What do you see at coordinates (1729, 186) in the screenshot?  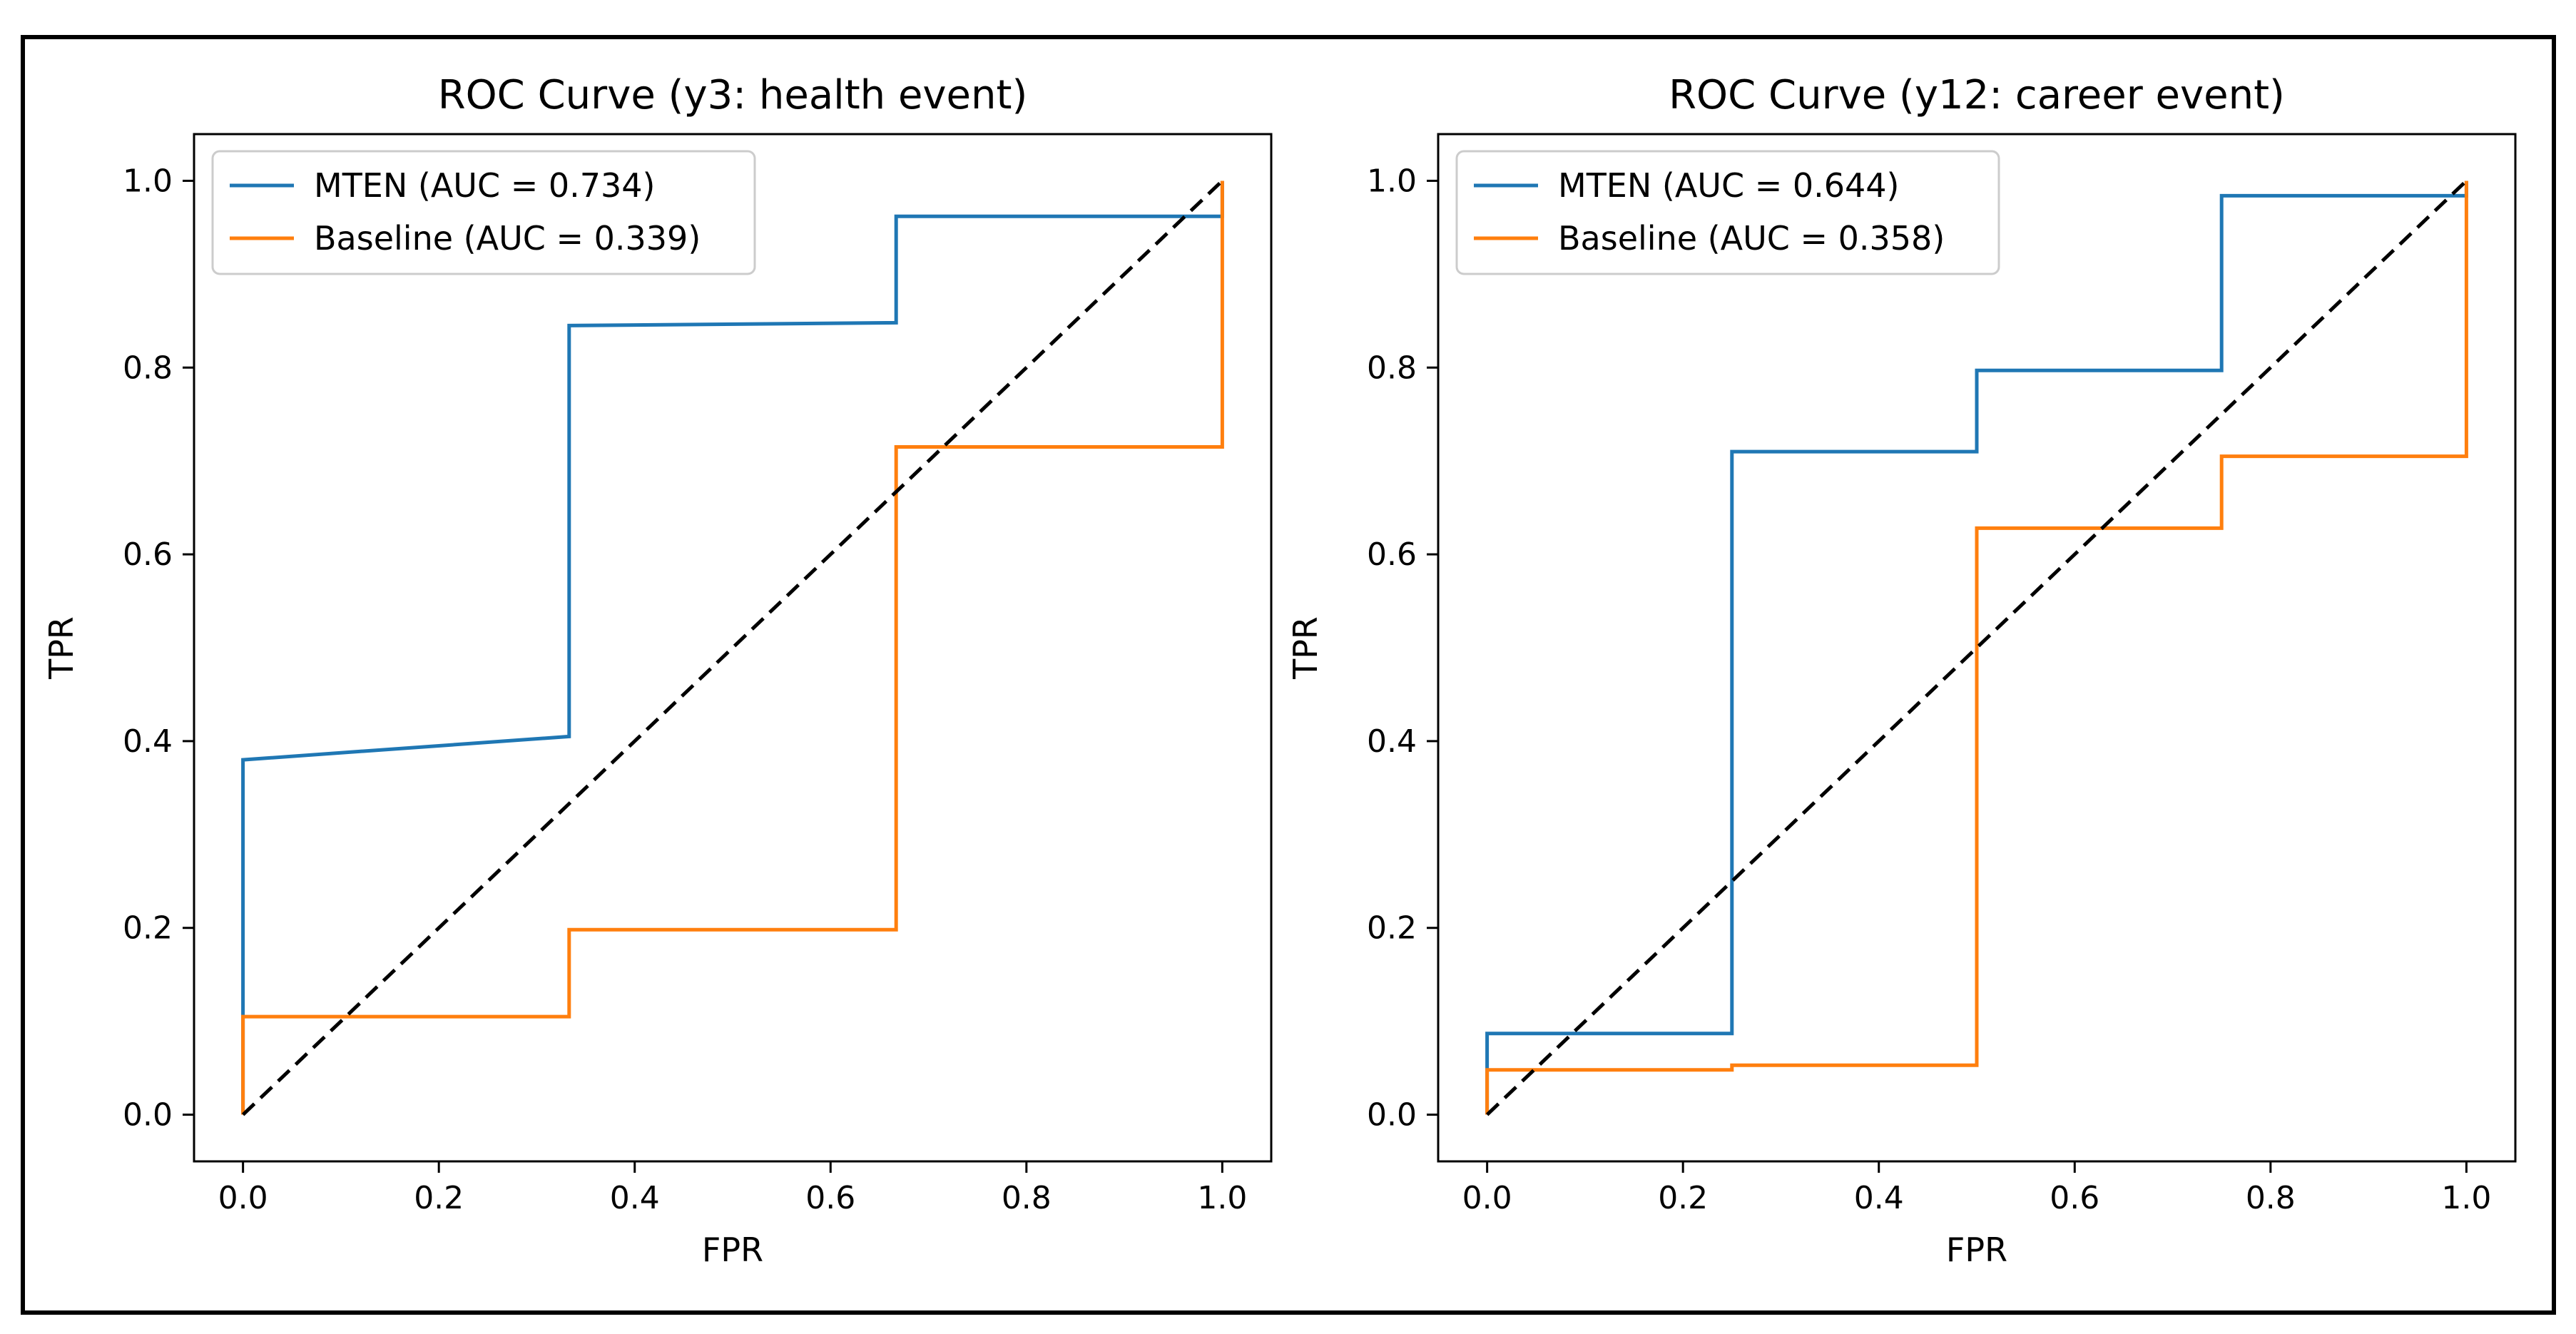 I see `chart-1-legend-label-0: MTEN (AUC = 0.644)` at bounding box center [1729, 186].